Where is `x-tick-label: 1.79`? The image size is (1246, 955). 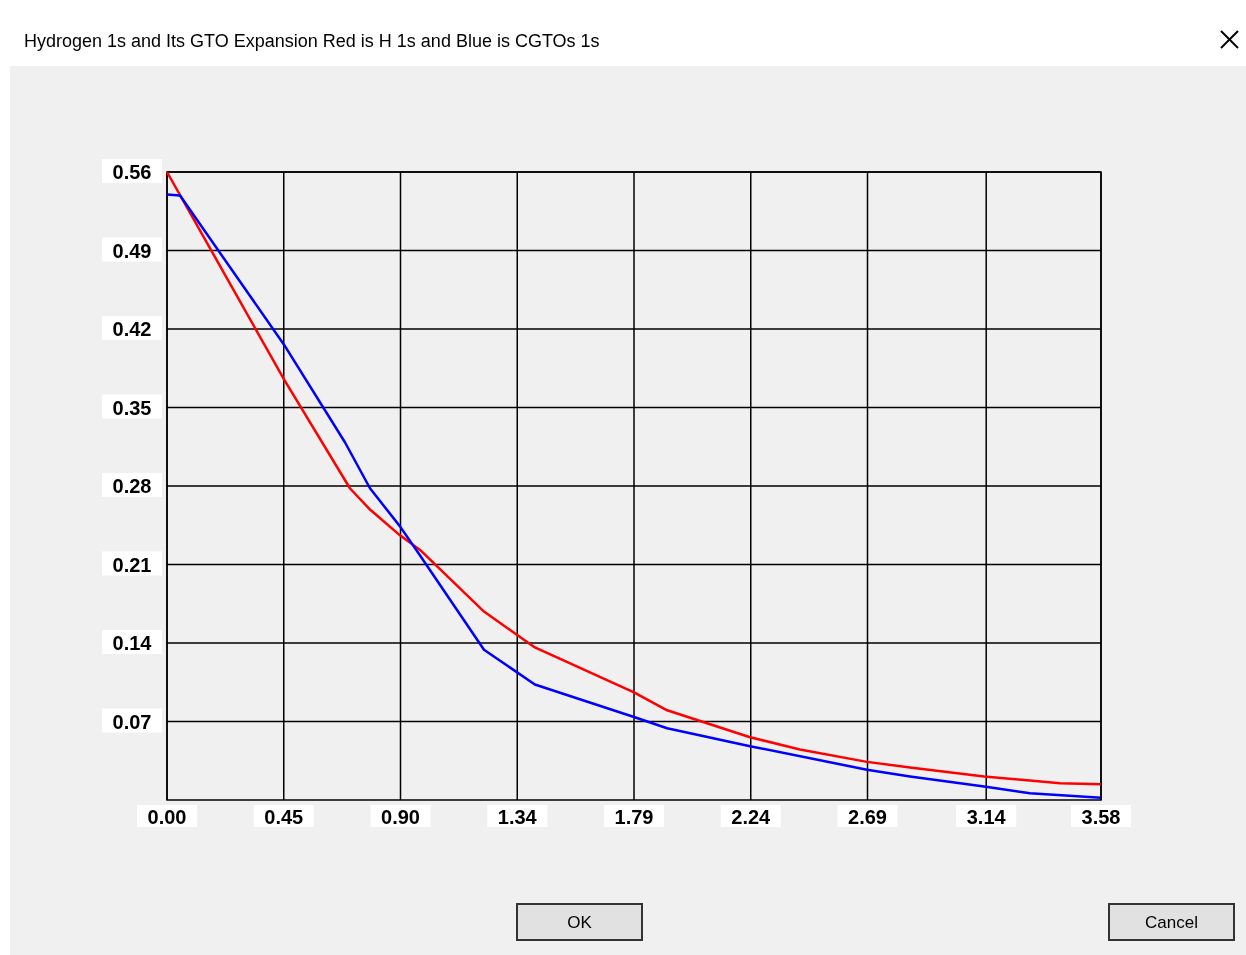
x-tick-label: 1.79 is located at coordinates (634, 817).